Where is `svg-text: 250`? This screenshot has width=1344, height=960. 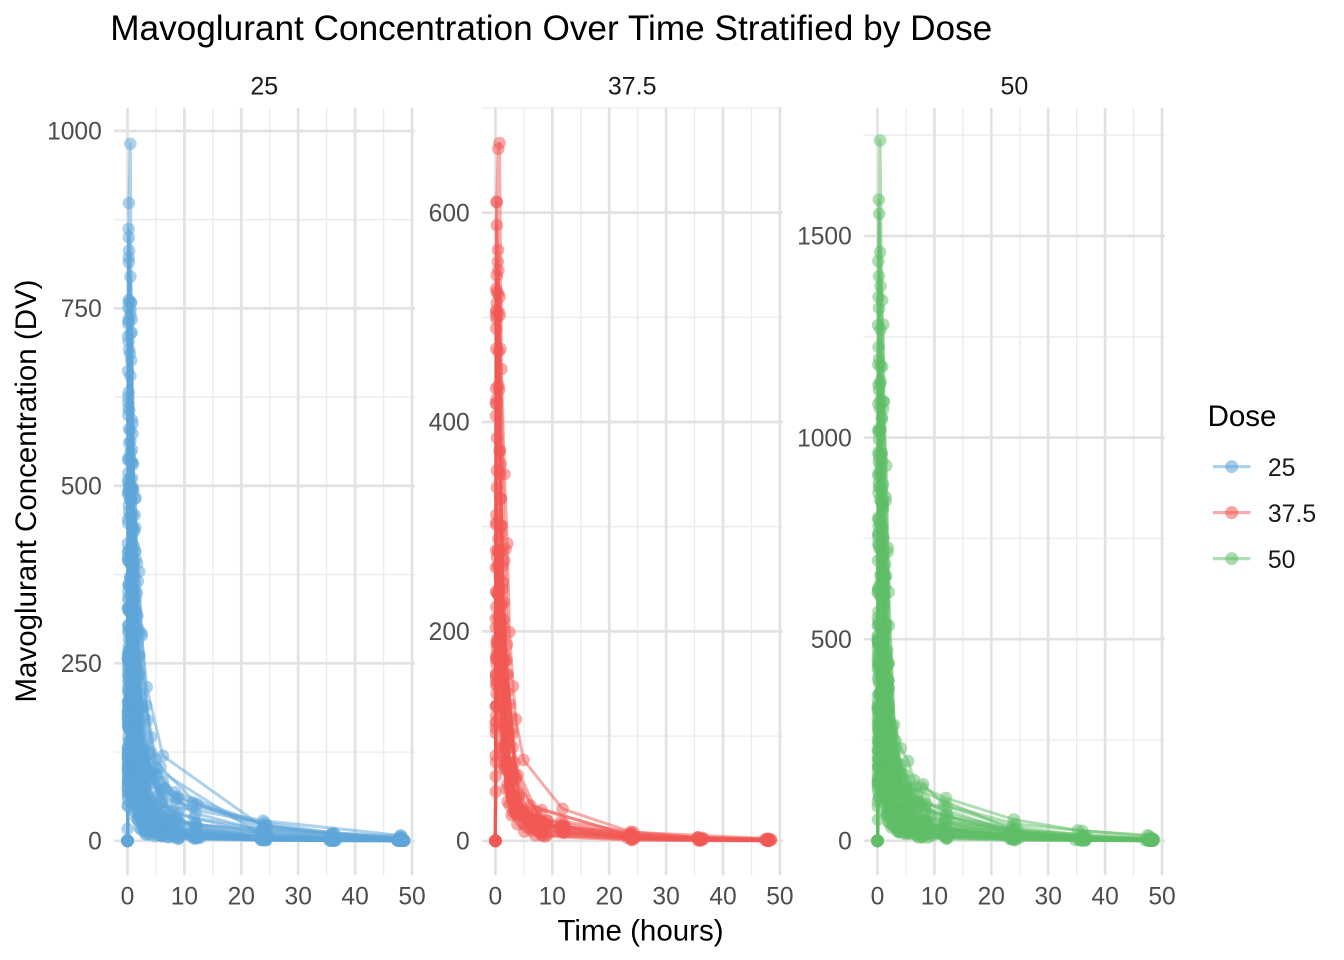 svg-text: 250 is located at coordinates (81, 664).